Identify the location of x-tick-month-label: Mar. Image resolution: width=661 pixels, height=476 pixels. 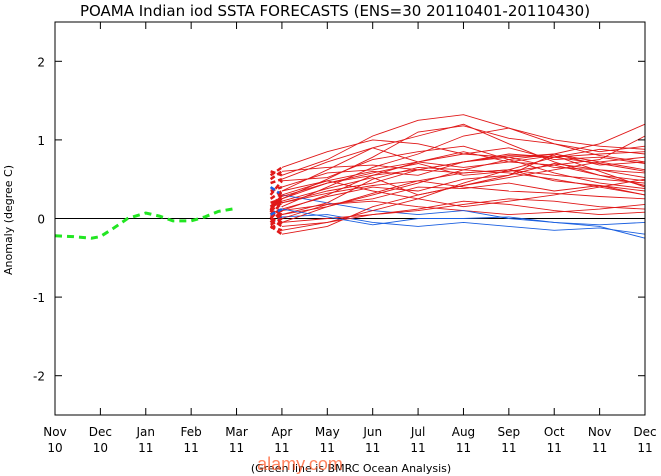
(236, 432).